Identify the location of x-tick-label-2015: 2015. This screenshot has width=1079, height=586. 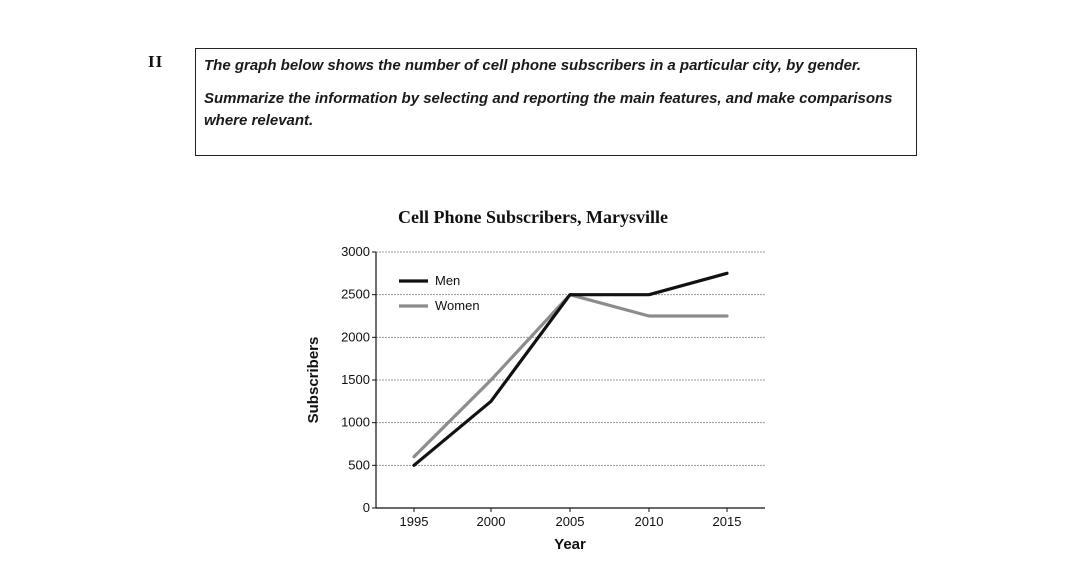
(727, 521).